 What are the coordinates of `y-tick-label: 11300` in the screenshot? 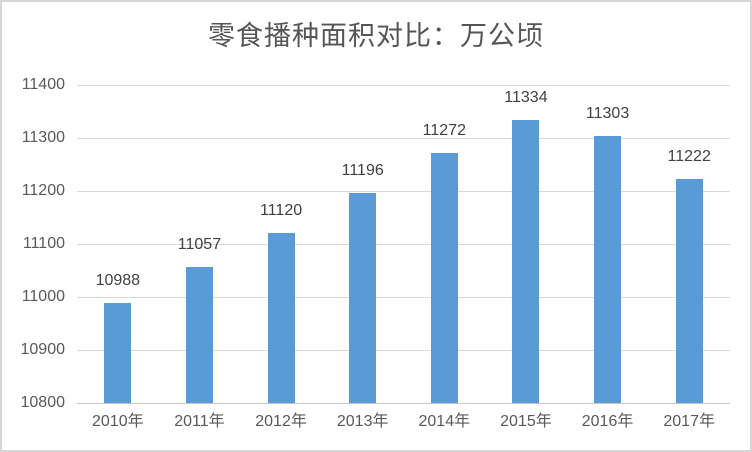 It's located at (43, 137).